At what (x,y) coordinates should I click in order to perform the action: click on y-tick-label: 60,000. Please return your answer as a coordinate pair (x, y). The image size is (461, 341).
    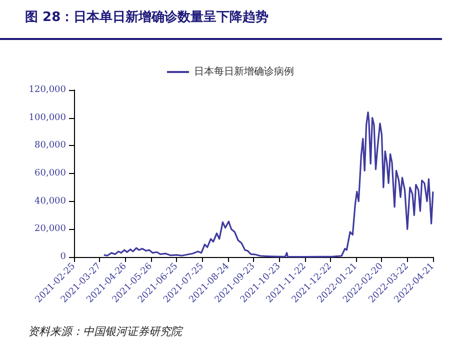
    Looking at the image, I should click on (50, 173).